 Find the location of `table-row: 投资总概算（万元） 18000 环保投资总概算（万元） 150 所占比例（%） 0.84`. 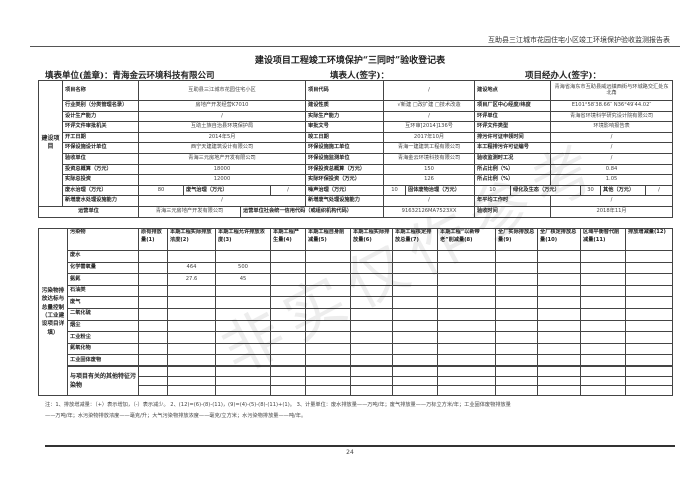

table-row: 投资总概算（万元） 18000 环保投资总概算（万元） 150 所占比例（%） 0.84 is located at coordinates (356, 169).